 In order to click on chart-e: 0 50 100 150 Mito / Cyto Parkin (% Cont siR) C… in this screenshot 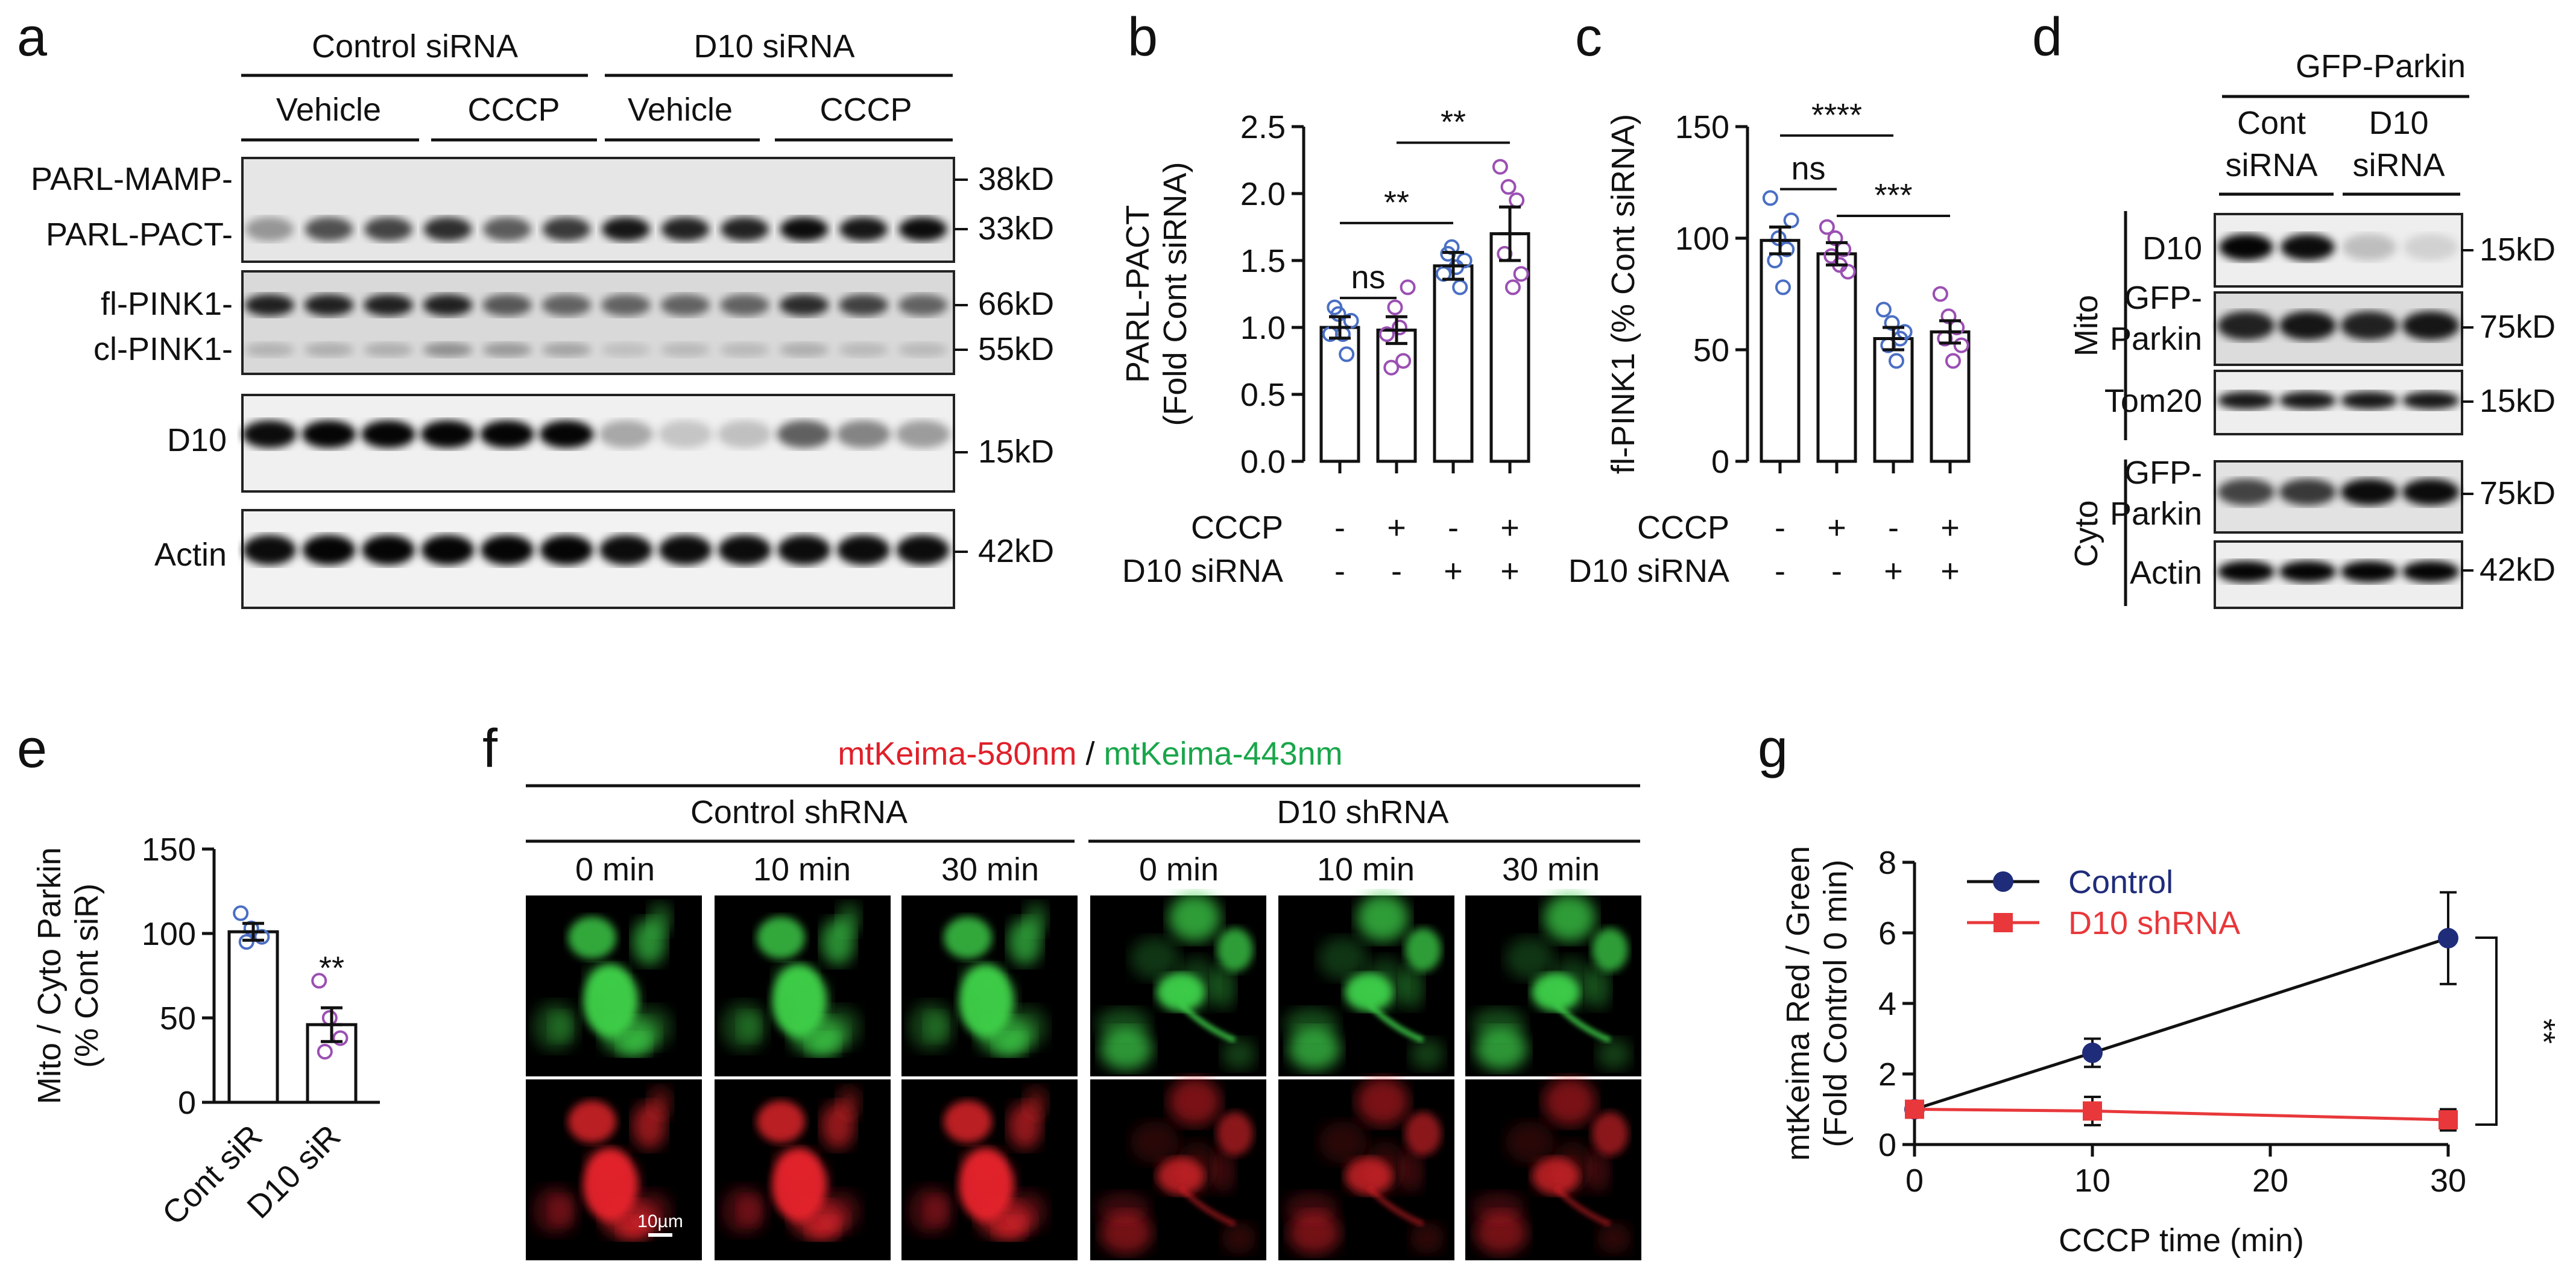, I will do `click(205, 1032)`.